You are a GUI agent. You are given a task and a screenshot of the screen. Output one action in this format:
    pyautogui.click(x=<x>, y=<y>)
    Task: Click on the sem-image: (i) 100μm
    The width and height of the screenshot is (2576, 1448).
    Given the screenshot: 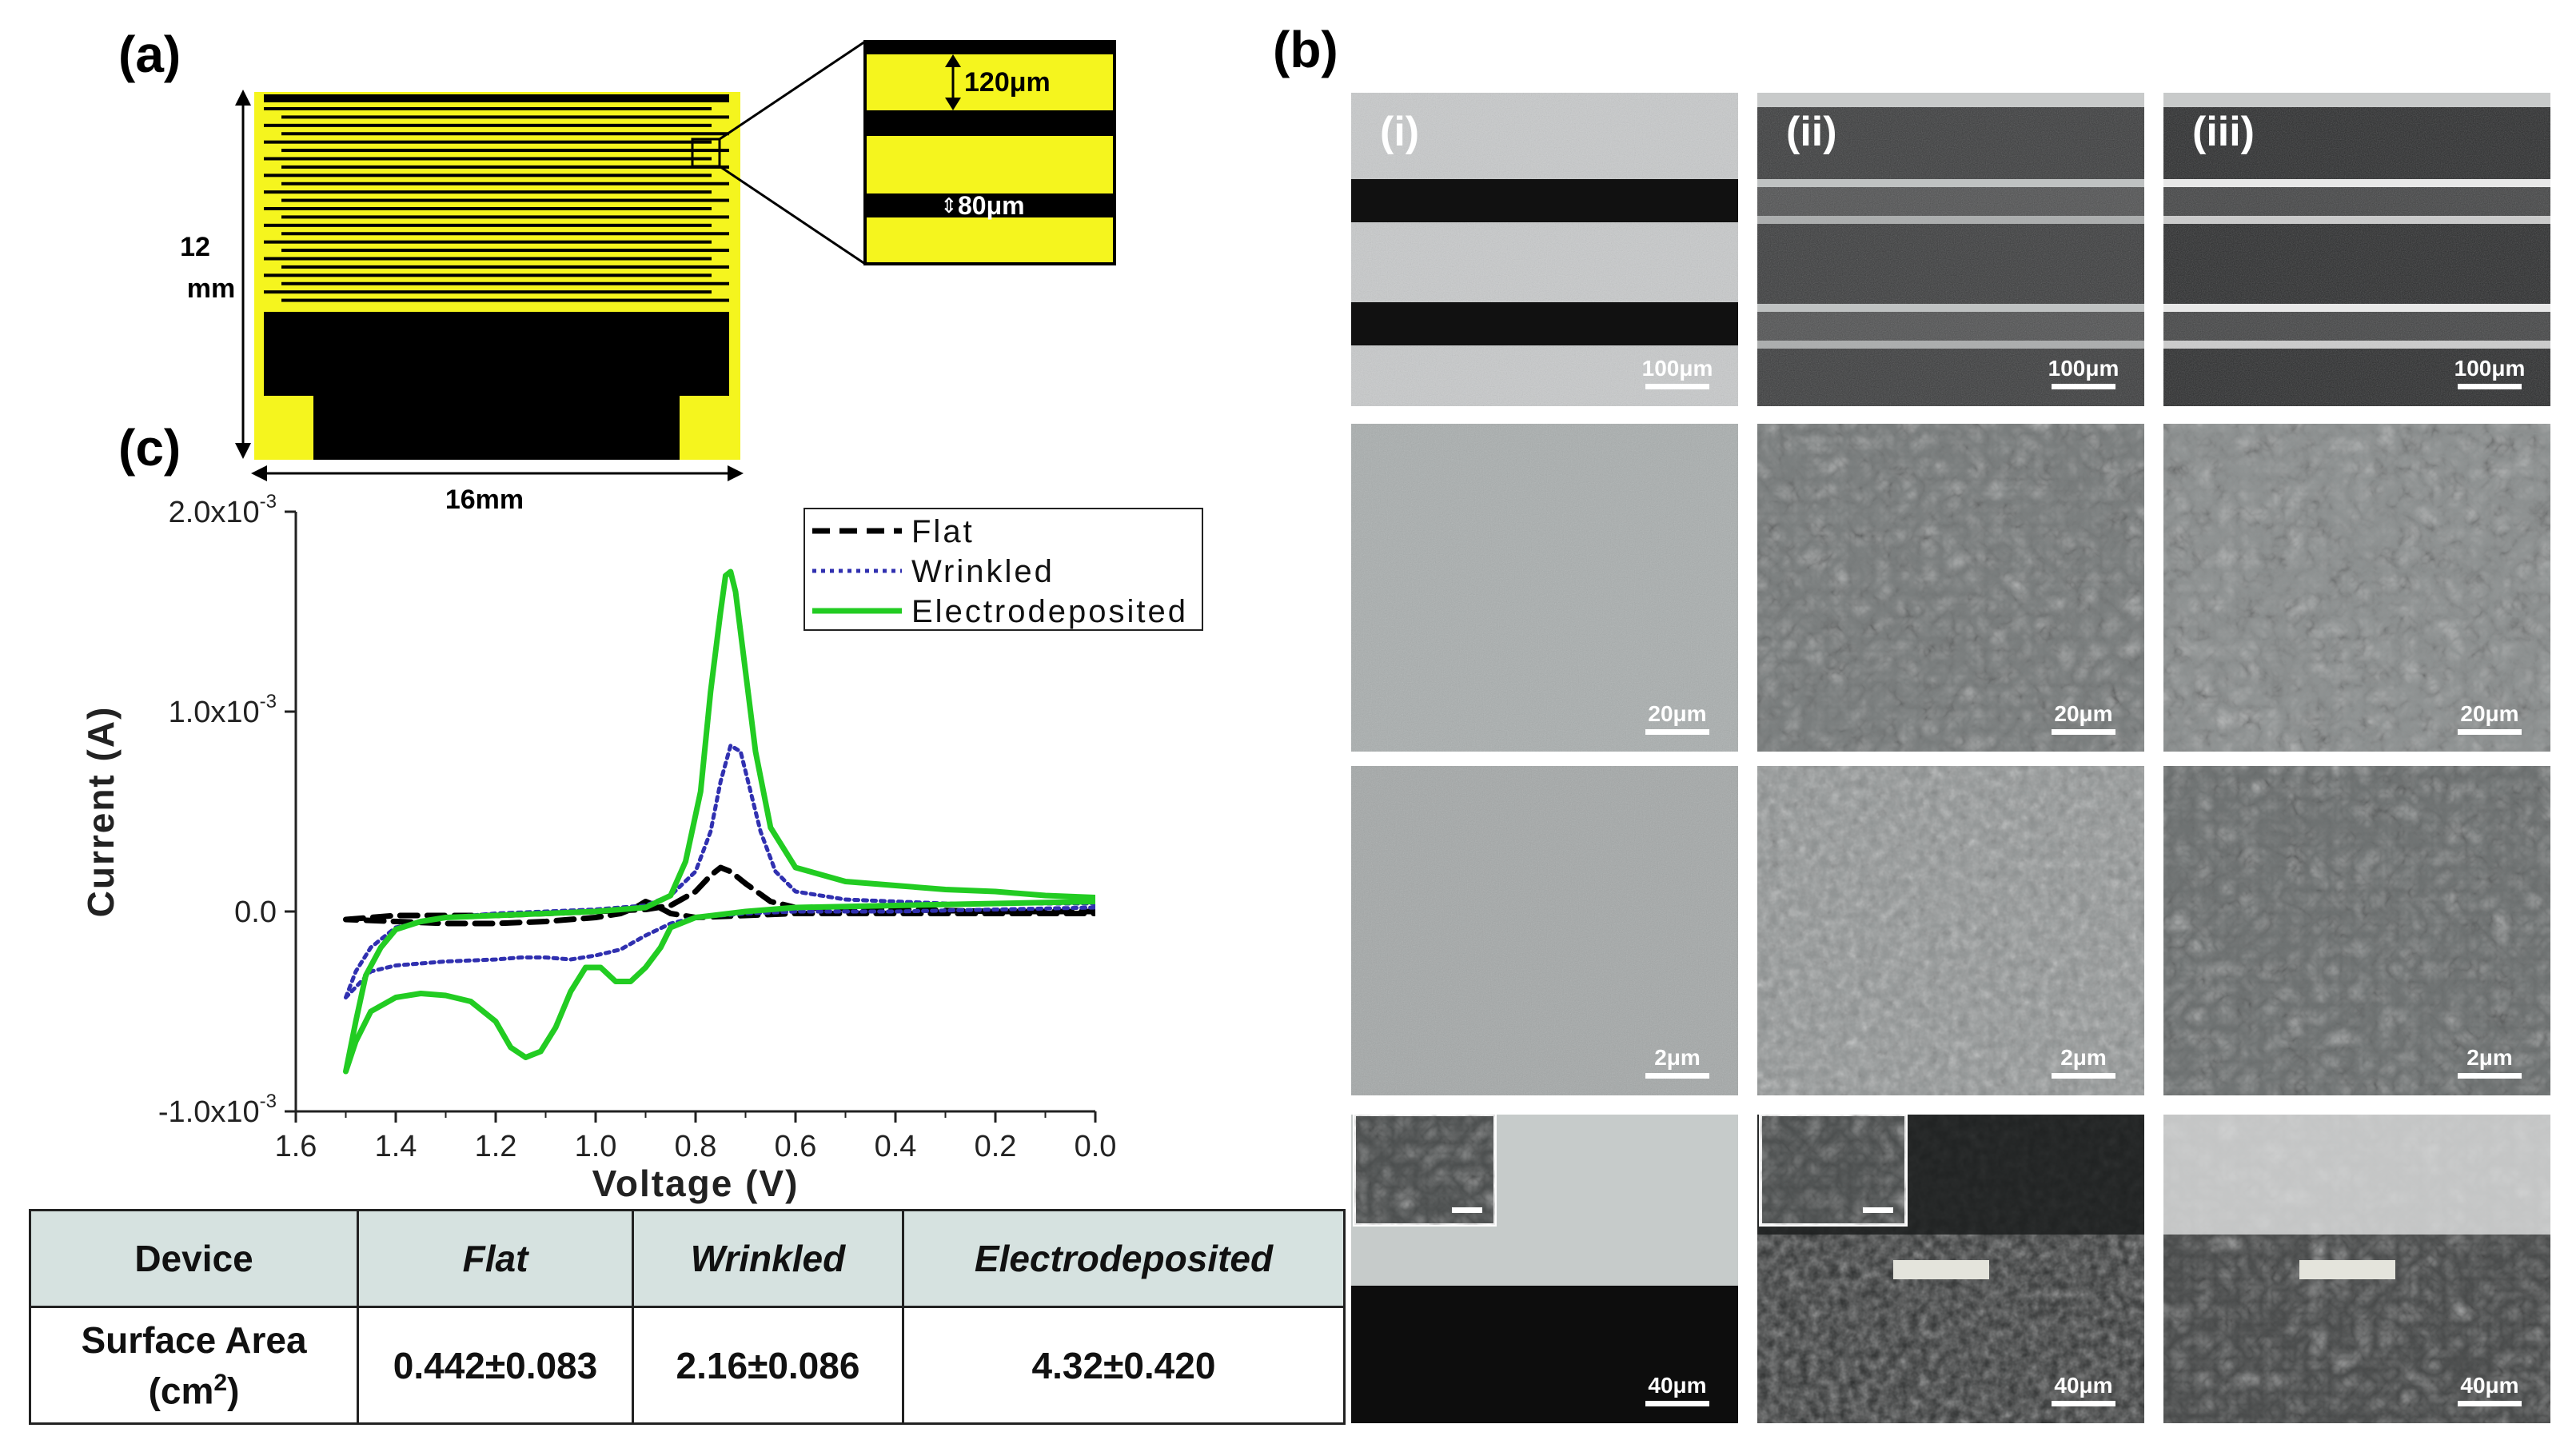 What is the action you would take?
    pyautogui.click(x=1544, y=249)
    